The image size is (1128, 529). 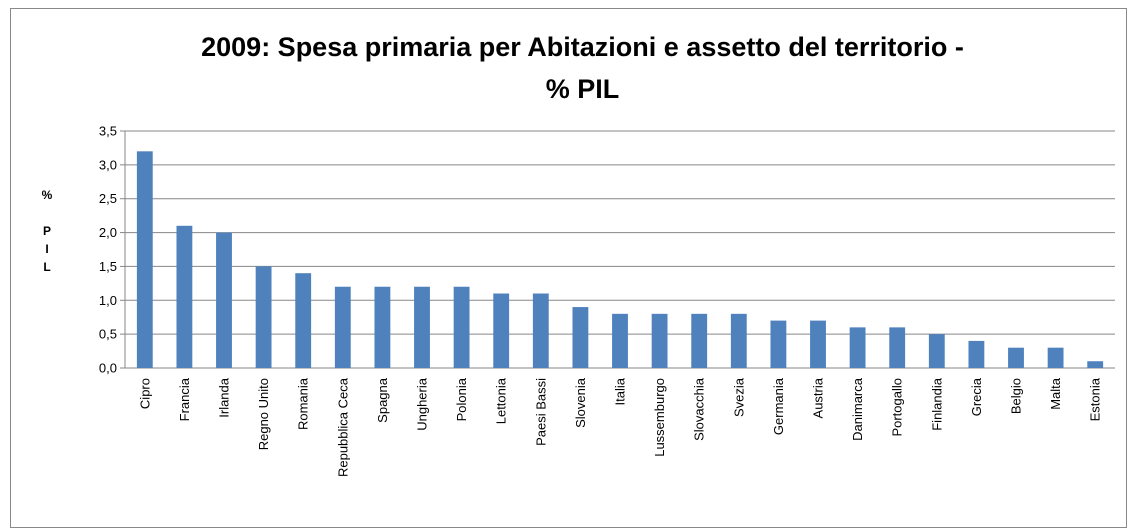 What do you see at coordinates (108, 232) in the screenshot?
I see `y-tick-label: 2,0` at bounding box center [108, 232].